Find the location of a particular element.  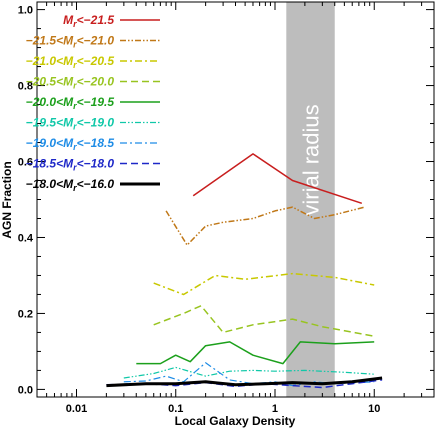

legend-label-7: −19.0<Mr<−18.5 is located at coordinates (70, 144).